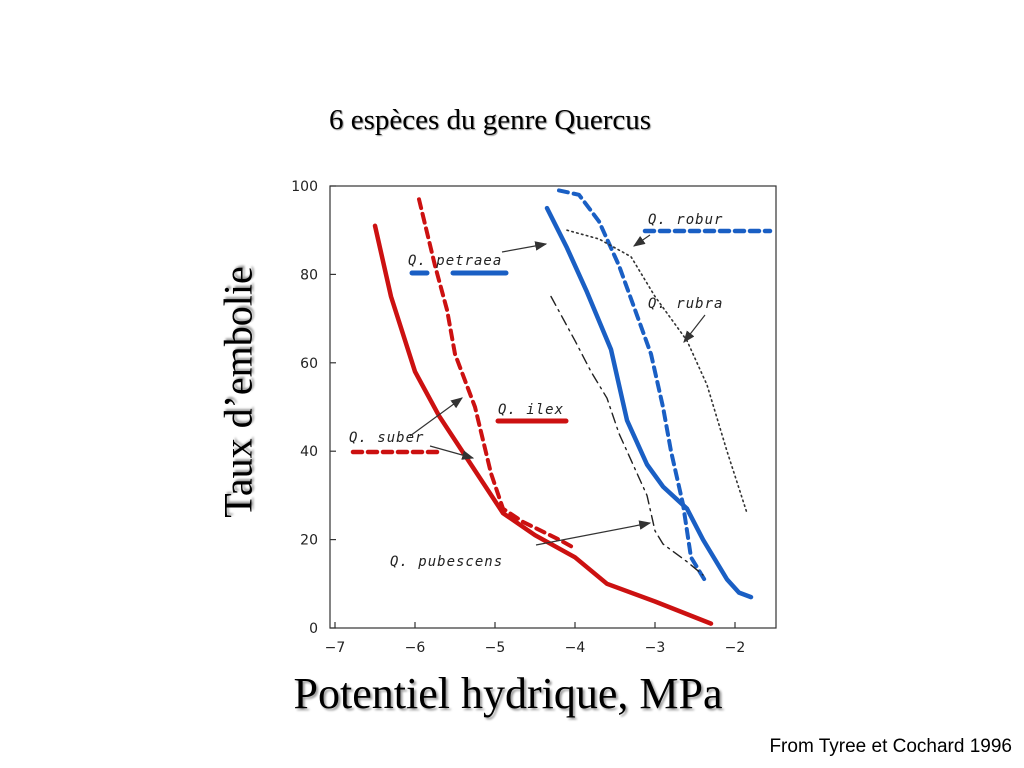 The height and width of the screenshot is (768, 1024). I want to click on arrow-q-pubescens, so click(593, 533).